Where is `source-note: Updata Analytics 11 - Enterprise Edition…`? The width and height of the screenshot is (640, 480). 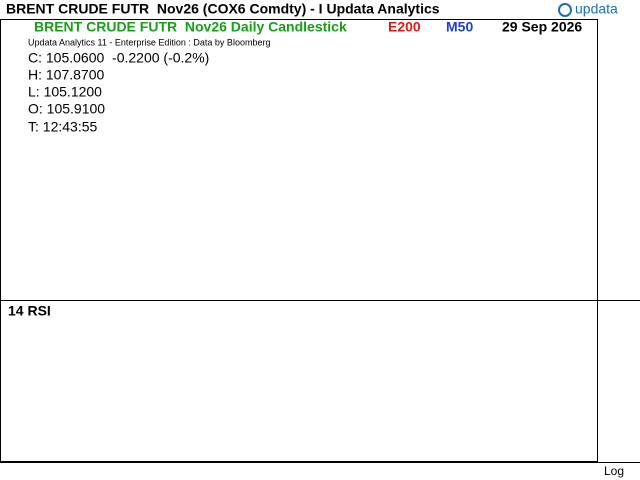
source-note: Updata Analytics 11 - Enterprise Edition… is located at coordinates (149, 42).